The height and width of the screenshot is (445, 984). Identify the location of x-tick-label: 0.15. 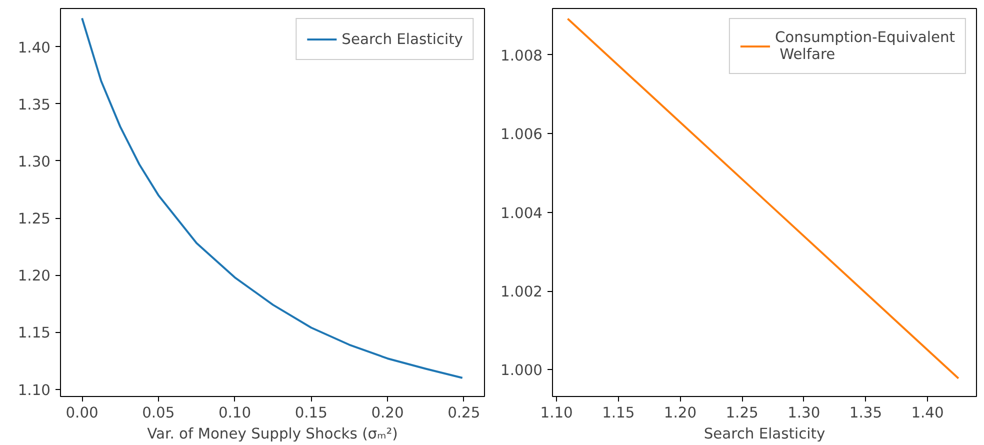
(311, 413).